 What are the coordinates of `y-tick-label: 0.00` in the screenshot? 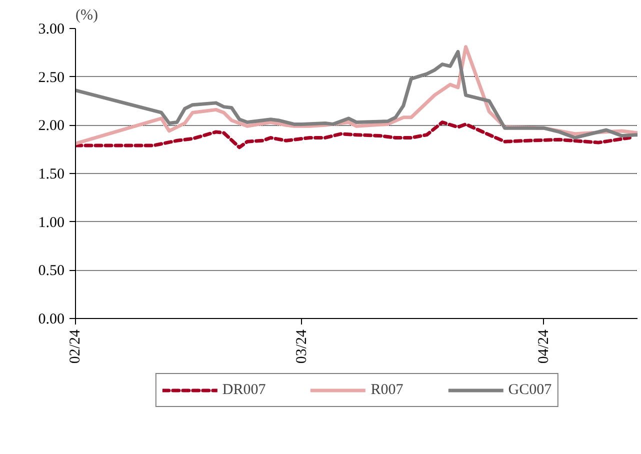 It's located at (51, 320).